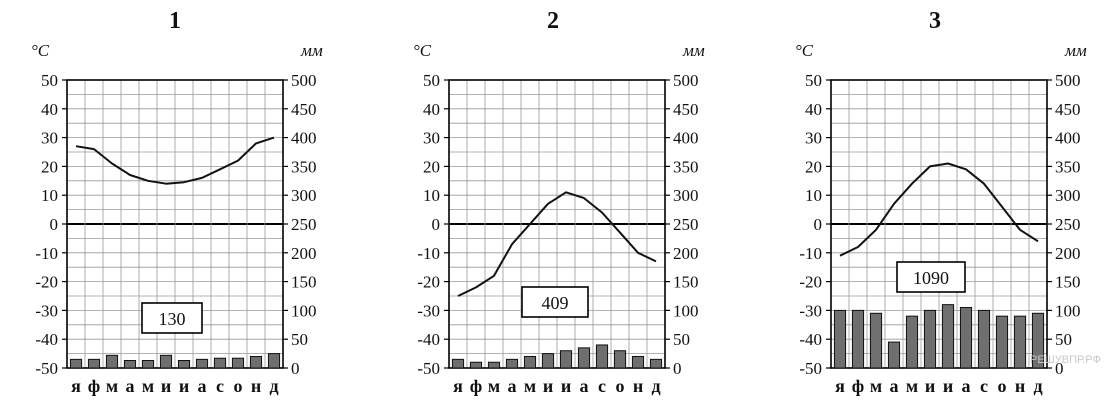 The width and height of the screenshot is (1115, 400). I want to click on left-tick-label: 30, so click(813, 138).